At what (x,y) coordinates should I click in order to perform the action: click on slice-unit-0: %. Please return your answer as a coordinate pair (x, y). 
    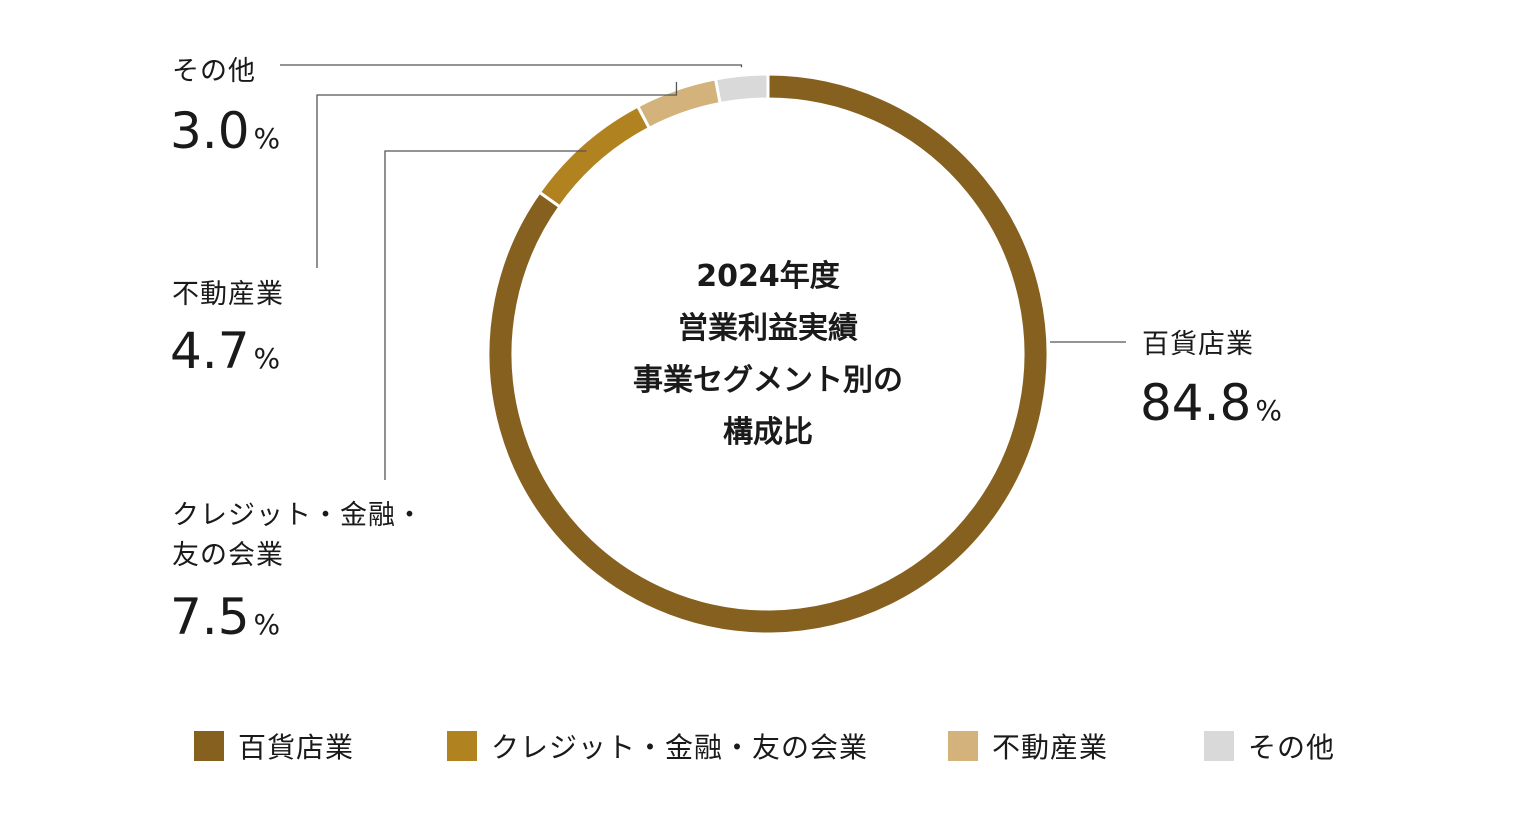
    Looking at the image, I should click on (1268, 410).